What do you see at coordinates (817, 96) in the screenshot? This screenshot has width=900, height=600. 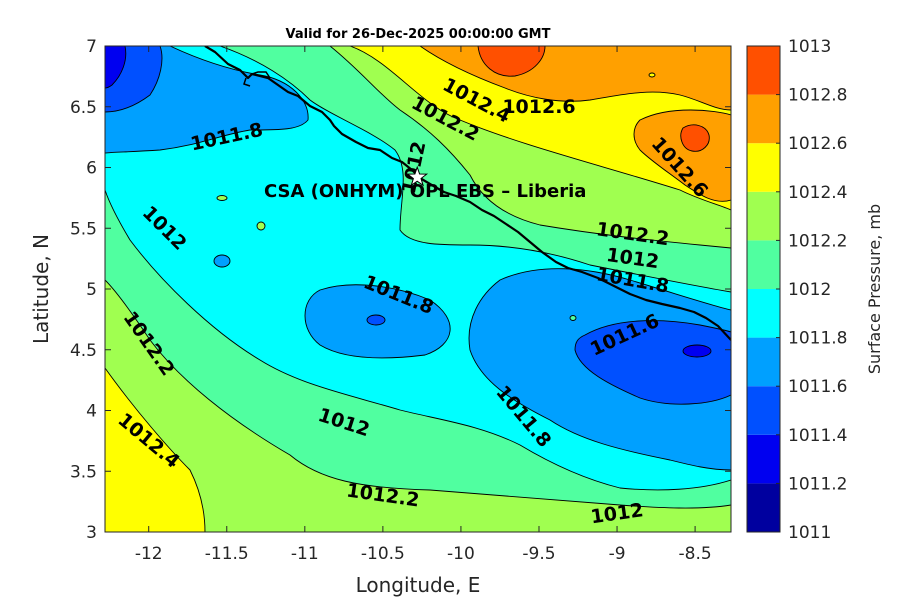 I see `colorbar-tick-label: 1012.8` at bounding box center [817, 96].